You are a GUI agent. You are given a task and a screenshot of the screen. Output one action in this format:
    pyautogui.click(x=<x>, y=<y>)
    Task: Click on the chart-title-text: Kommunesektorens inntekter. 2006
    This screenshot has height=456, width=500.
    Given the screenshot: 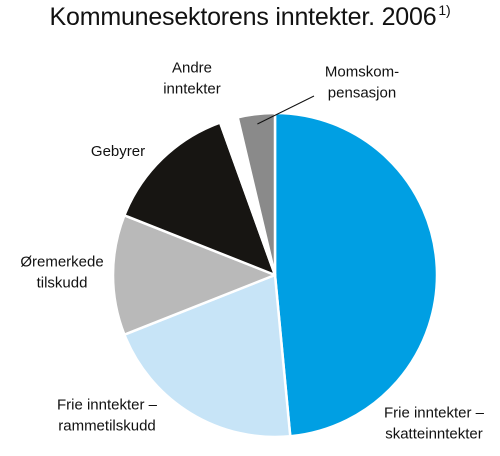 What is the action you would take?
    pyautogui.click(x=243, y=17)
    